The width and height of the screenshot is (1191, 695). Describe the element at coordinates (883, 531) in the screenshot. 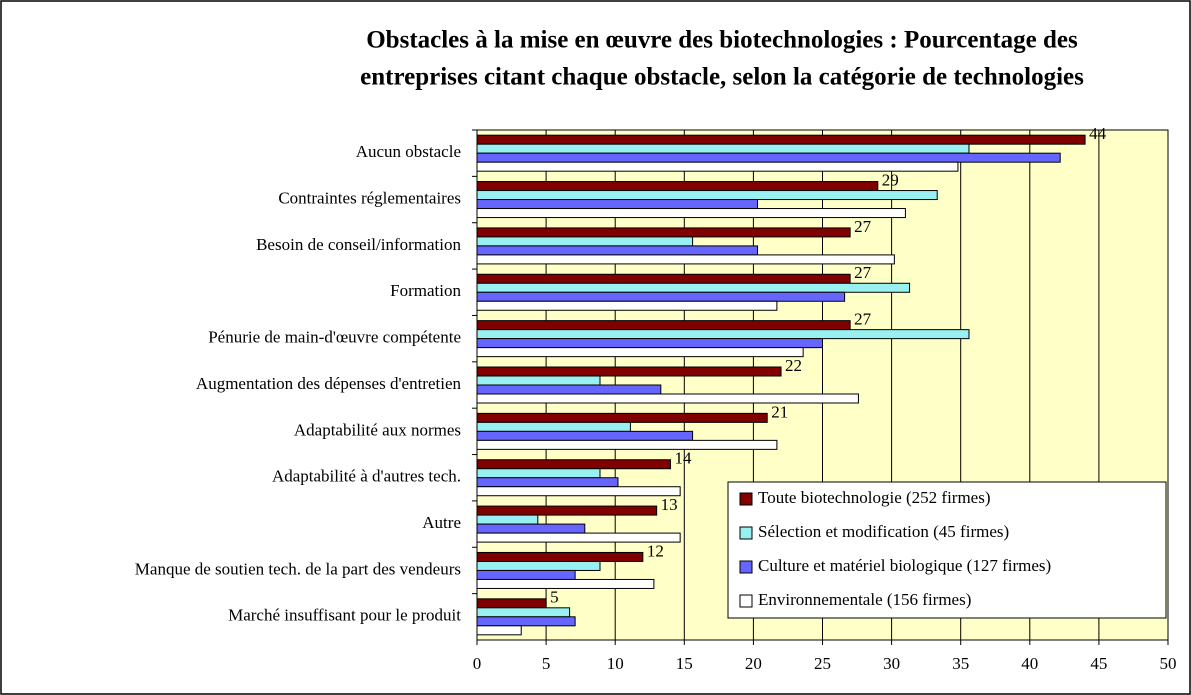

I see `legend-label: Sélection et modification (45 firmes)` at that location.